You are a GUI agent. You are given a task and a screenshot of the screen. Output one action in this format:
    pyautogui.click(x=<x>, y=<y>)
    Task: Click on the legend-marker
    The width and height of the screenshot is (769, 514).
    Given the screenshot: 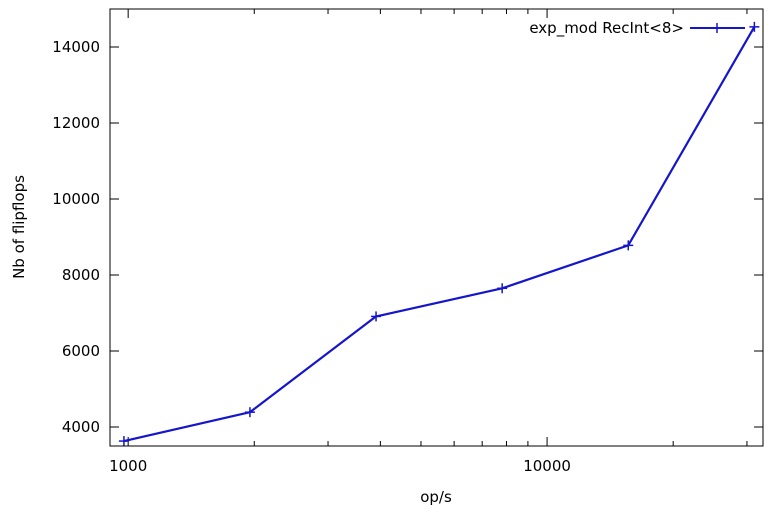 What is the action you would take?
    pyautogui.click(x=717, y=28)
    